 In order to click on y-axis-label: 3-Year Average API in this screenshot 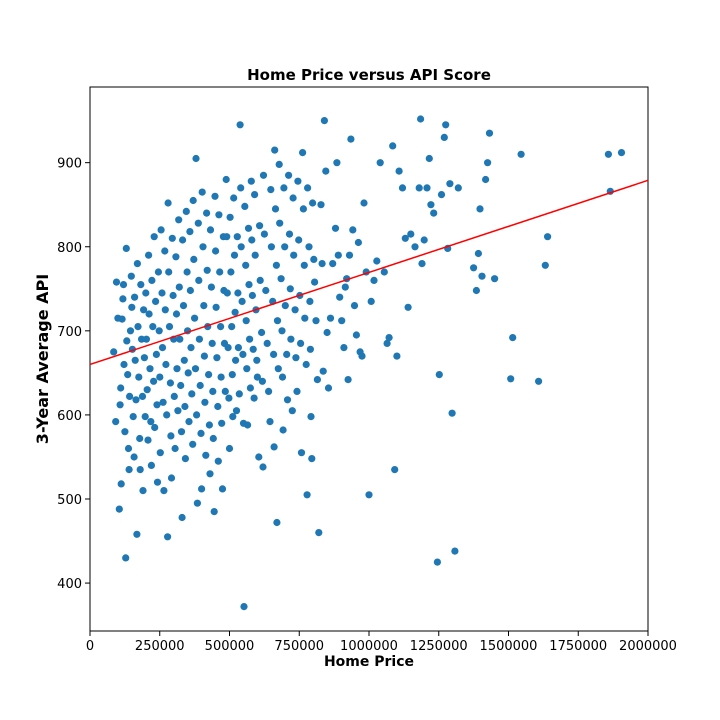, I will do `click(42, 359)`.